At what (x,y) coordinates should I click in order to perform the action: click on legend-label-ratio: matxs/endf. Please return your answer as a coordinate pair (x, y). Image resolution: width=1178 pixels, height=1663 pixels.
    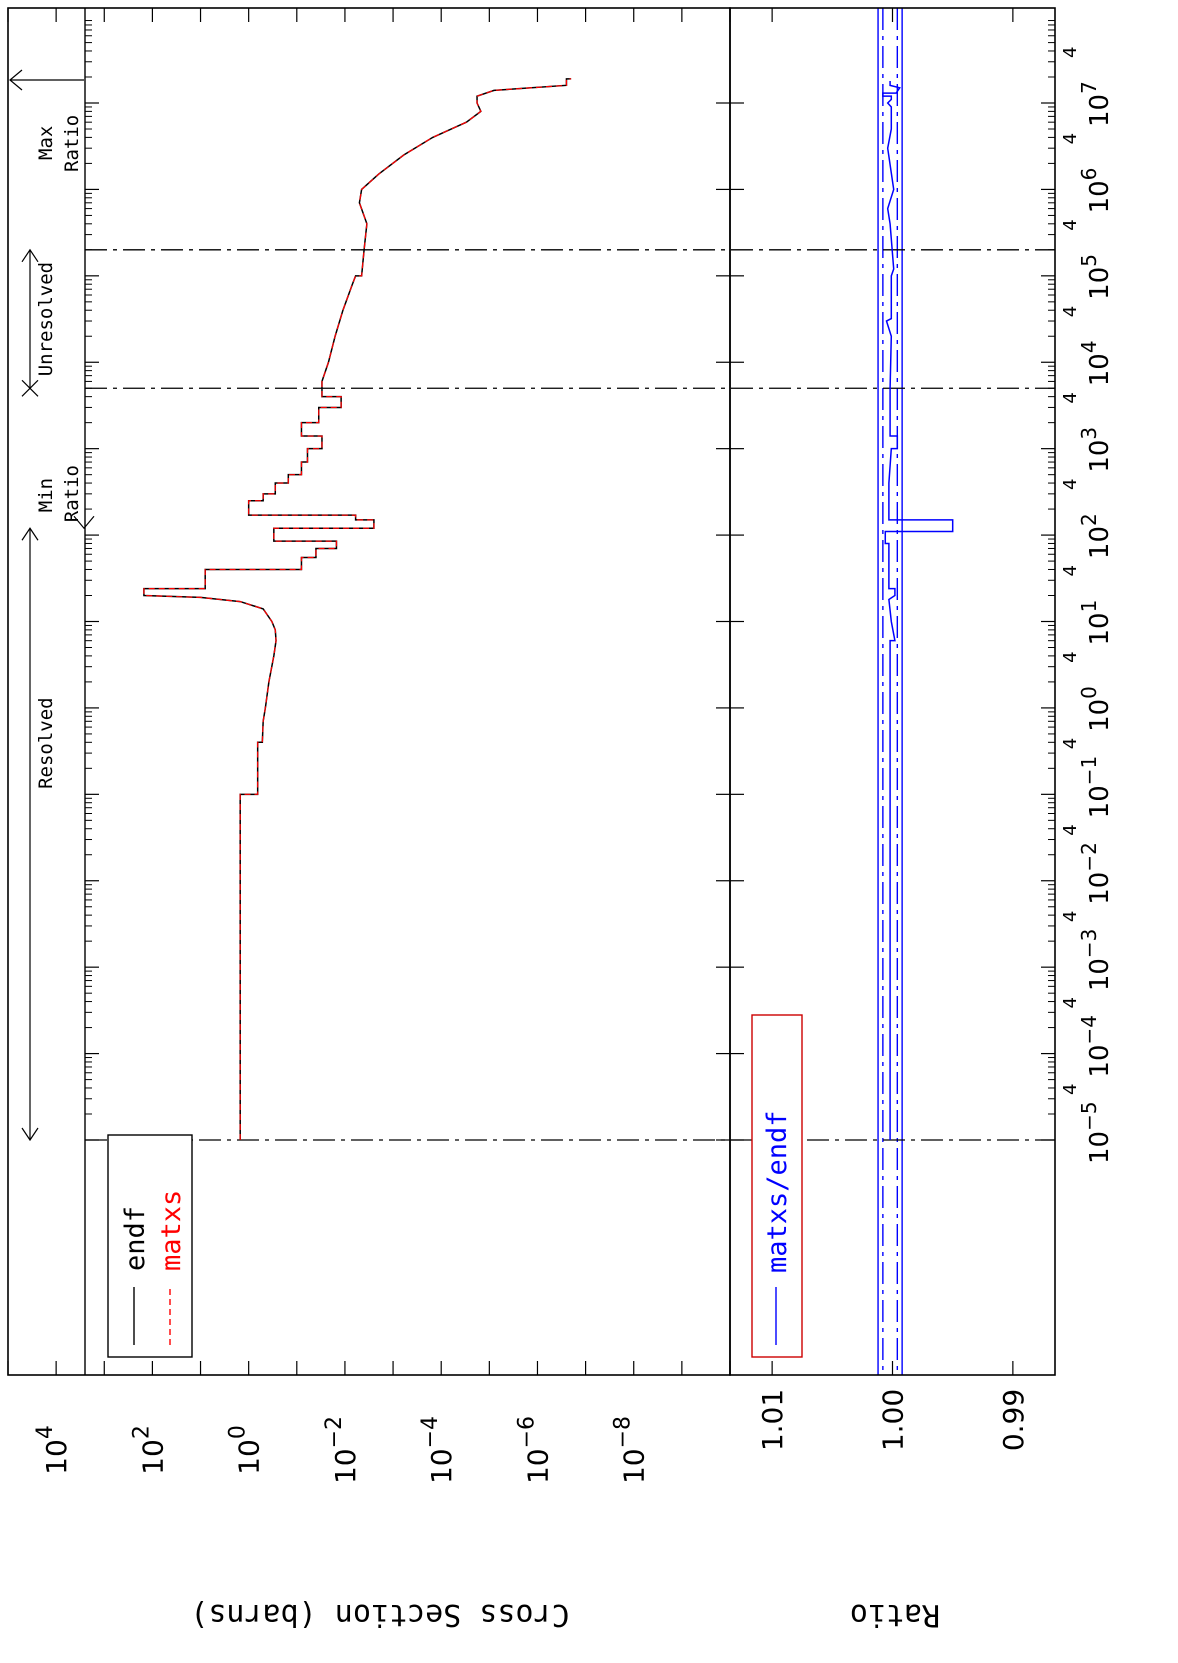
    Looking at the image, I should click on (777, 1191).